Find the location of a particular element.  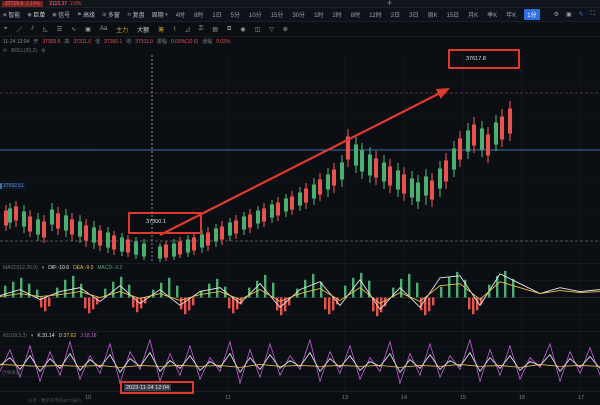

menu-item-bigorder: ◉ 巨单 is located at coordinates (36, 15).